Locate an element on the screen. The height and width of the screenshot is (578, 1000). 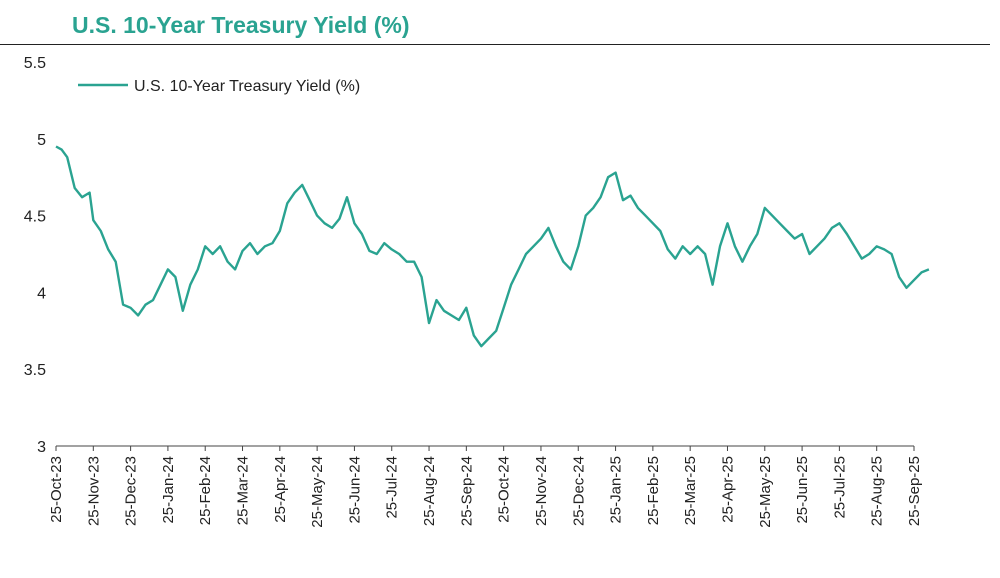
x-tick-label: 25-Feb-24 is located at coordinates (205, 490).